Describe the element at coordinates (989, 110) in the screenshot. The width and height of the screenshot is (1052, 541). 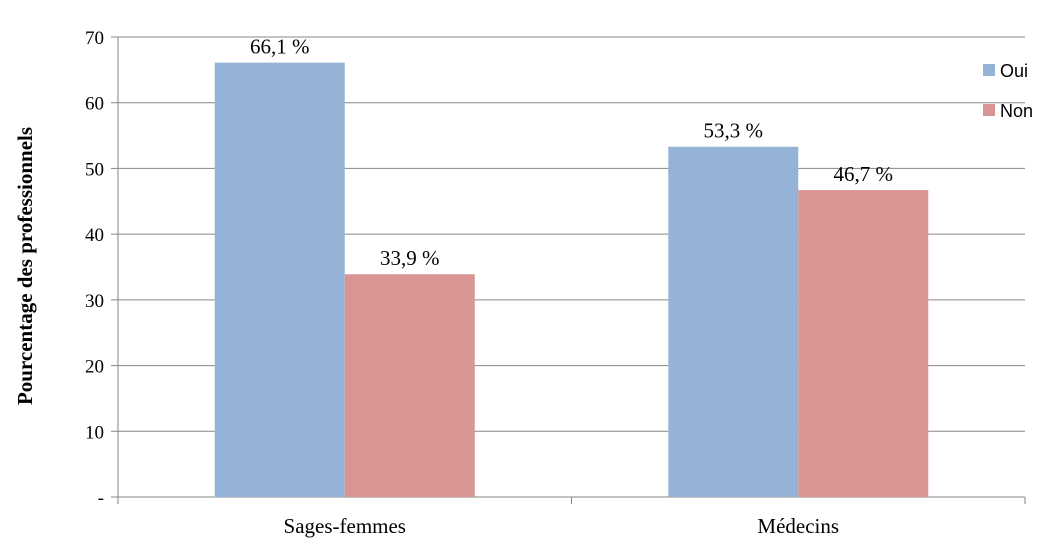
I see `legend-swatch-non` at that location.